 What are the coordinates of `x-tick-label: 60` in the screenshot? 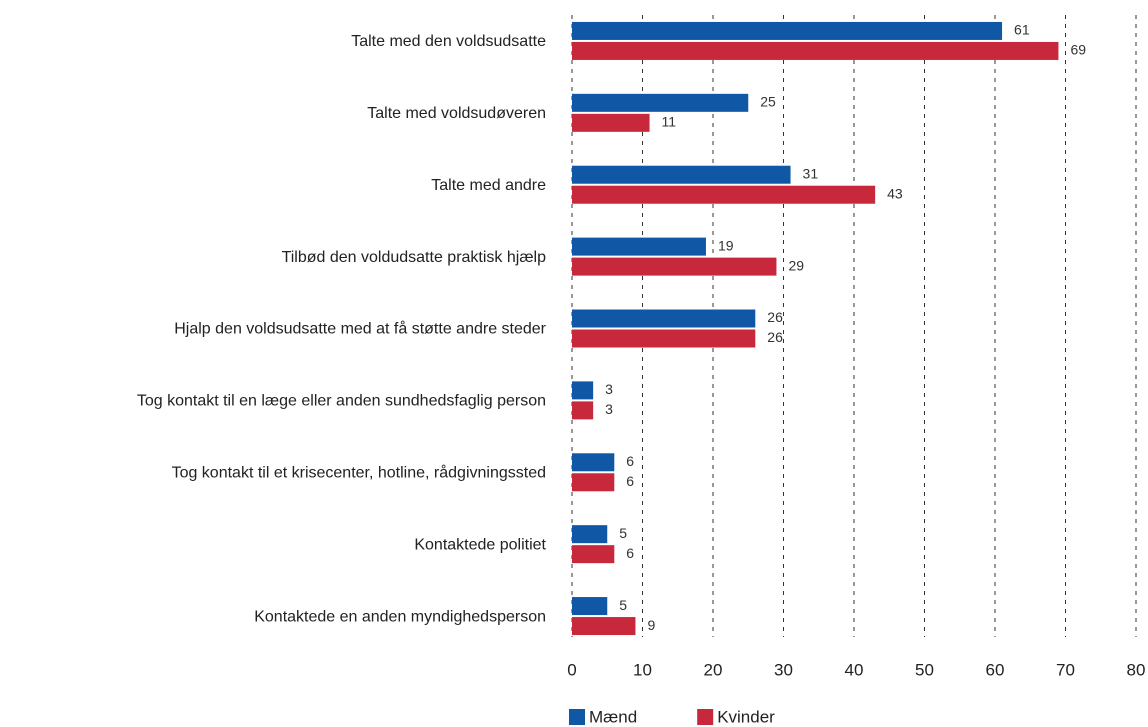 It's located at (995, 669).